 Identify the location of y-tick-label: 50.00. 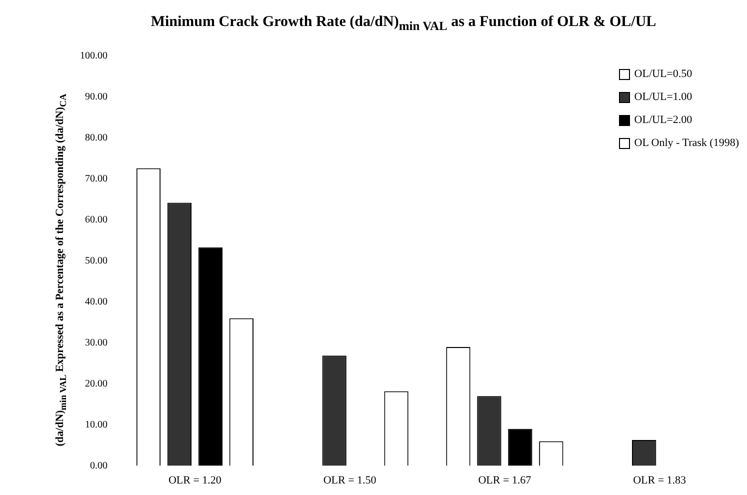
(96, 261).